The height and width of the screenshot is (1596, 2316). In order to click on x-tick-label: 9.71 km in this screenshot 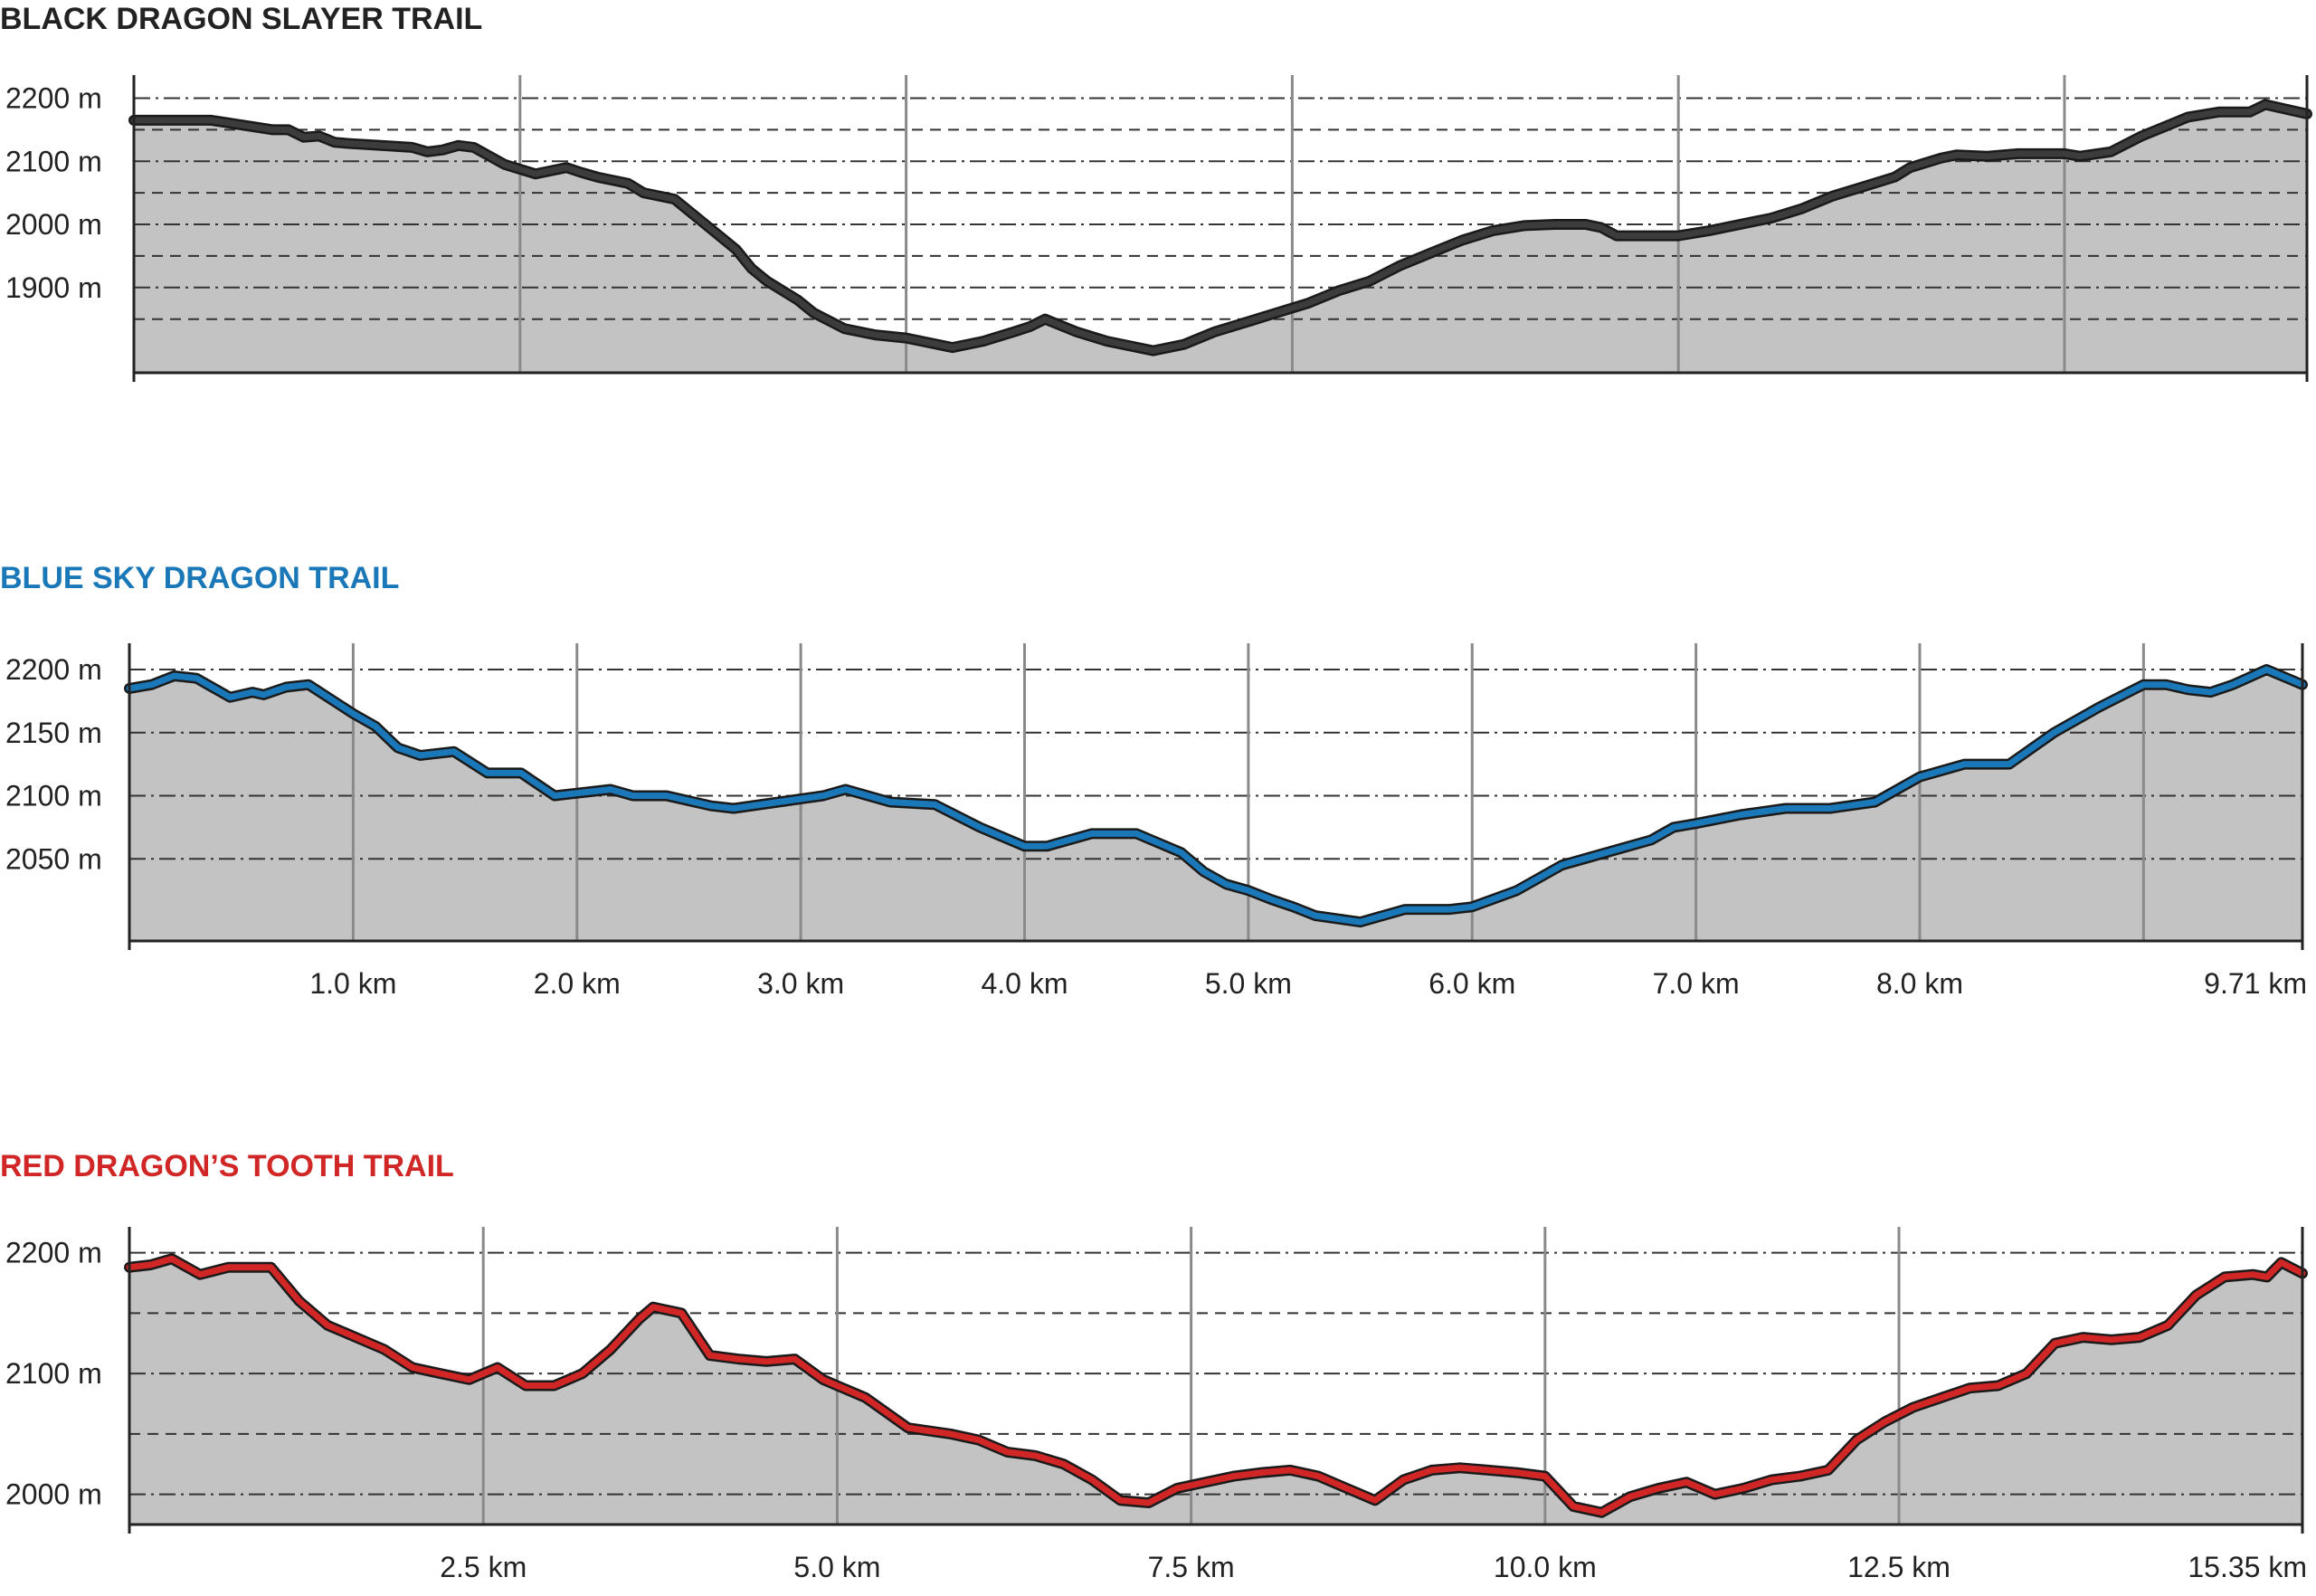, I will do `click(2255, 984)`.